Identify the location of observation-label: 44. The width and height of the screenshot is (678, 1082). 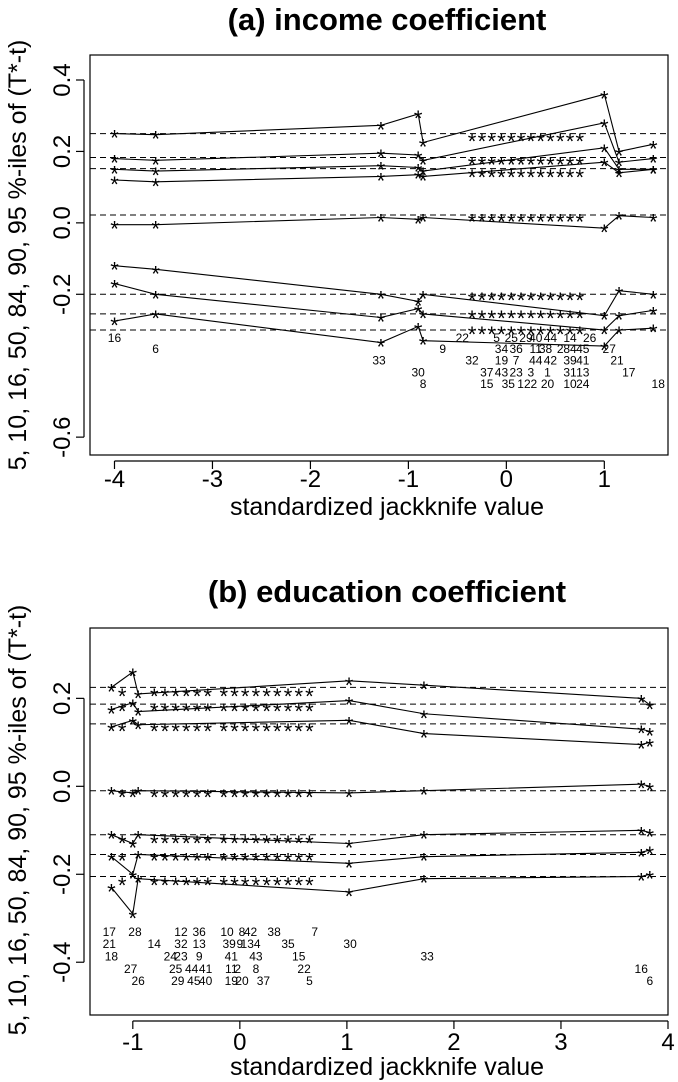
(536, 361).